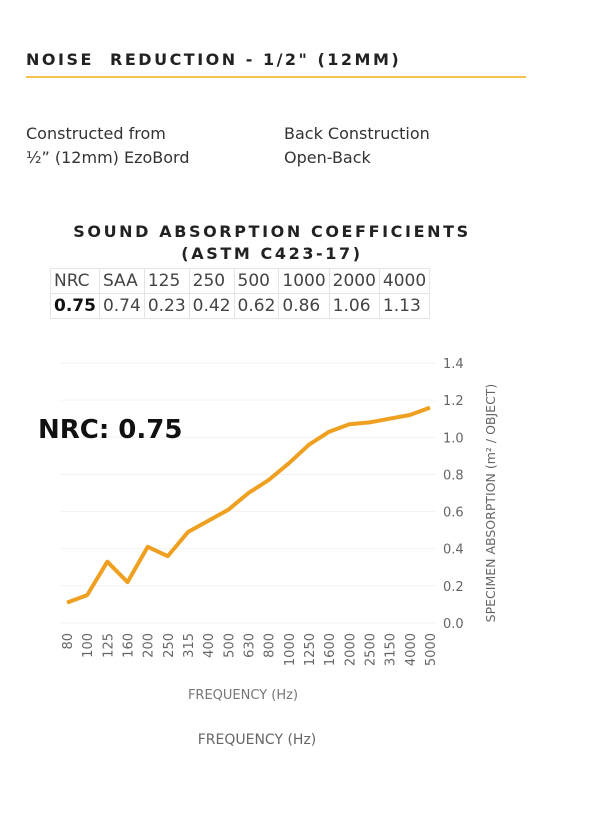 This screenshot has height=835, width=596. I want to click on x-tick-label: 500, so click(229, 645).